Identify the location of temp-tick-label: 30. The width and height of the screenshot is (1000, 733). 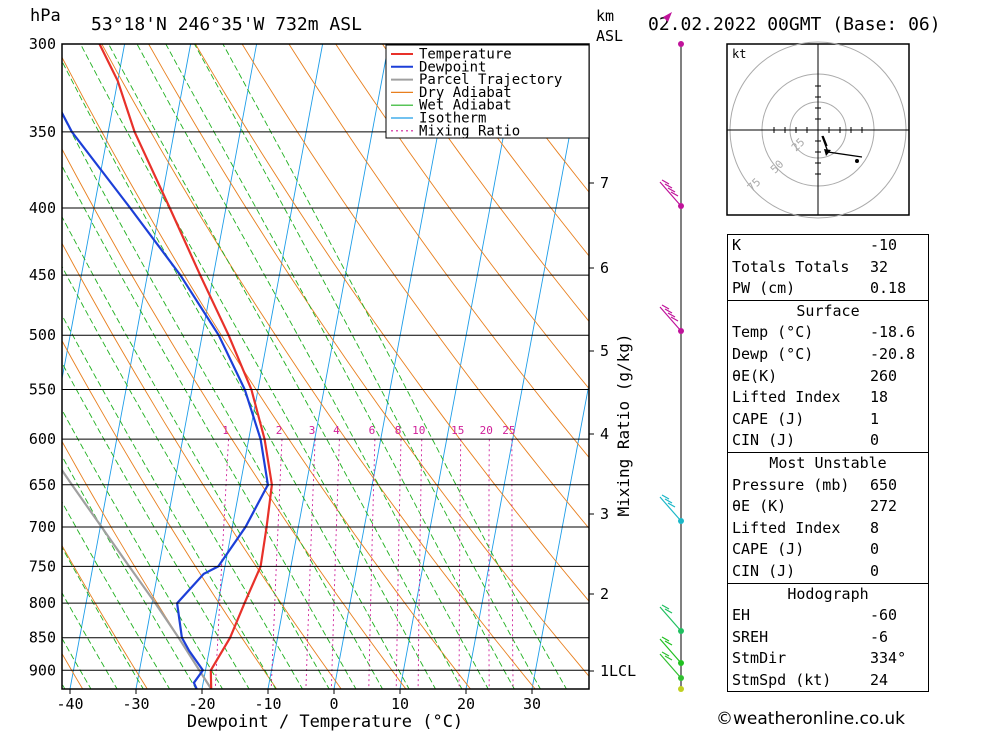
(532, 704).